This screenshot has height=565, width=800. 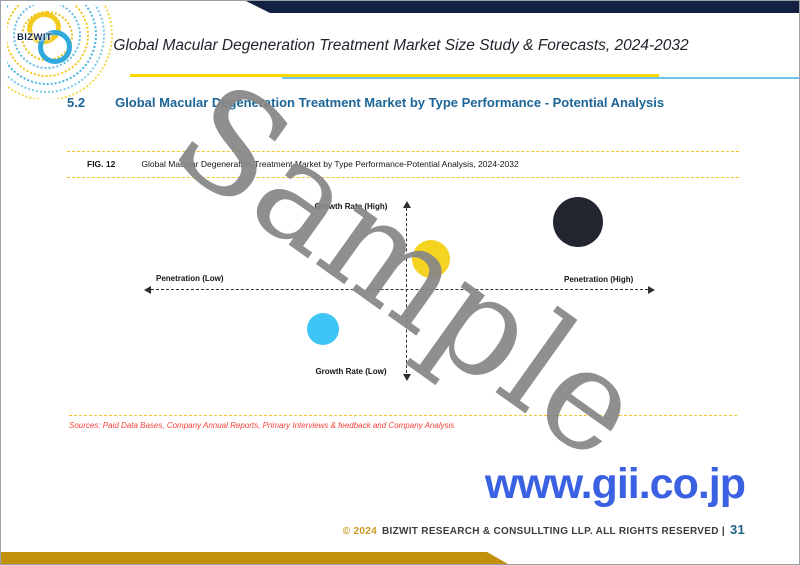 What do you see at coordinates (35, 37) in the screenshot?
I see `logo-wordmark: BIZWIT` at bounding box center [35, 37].